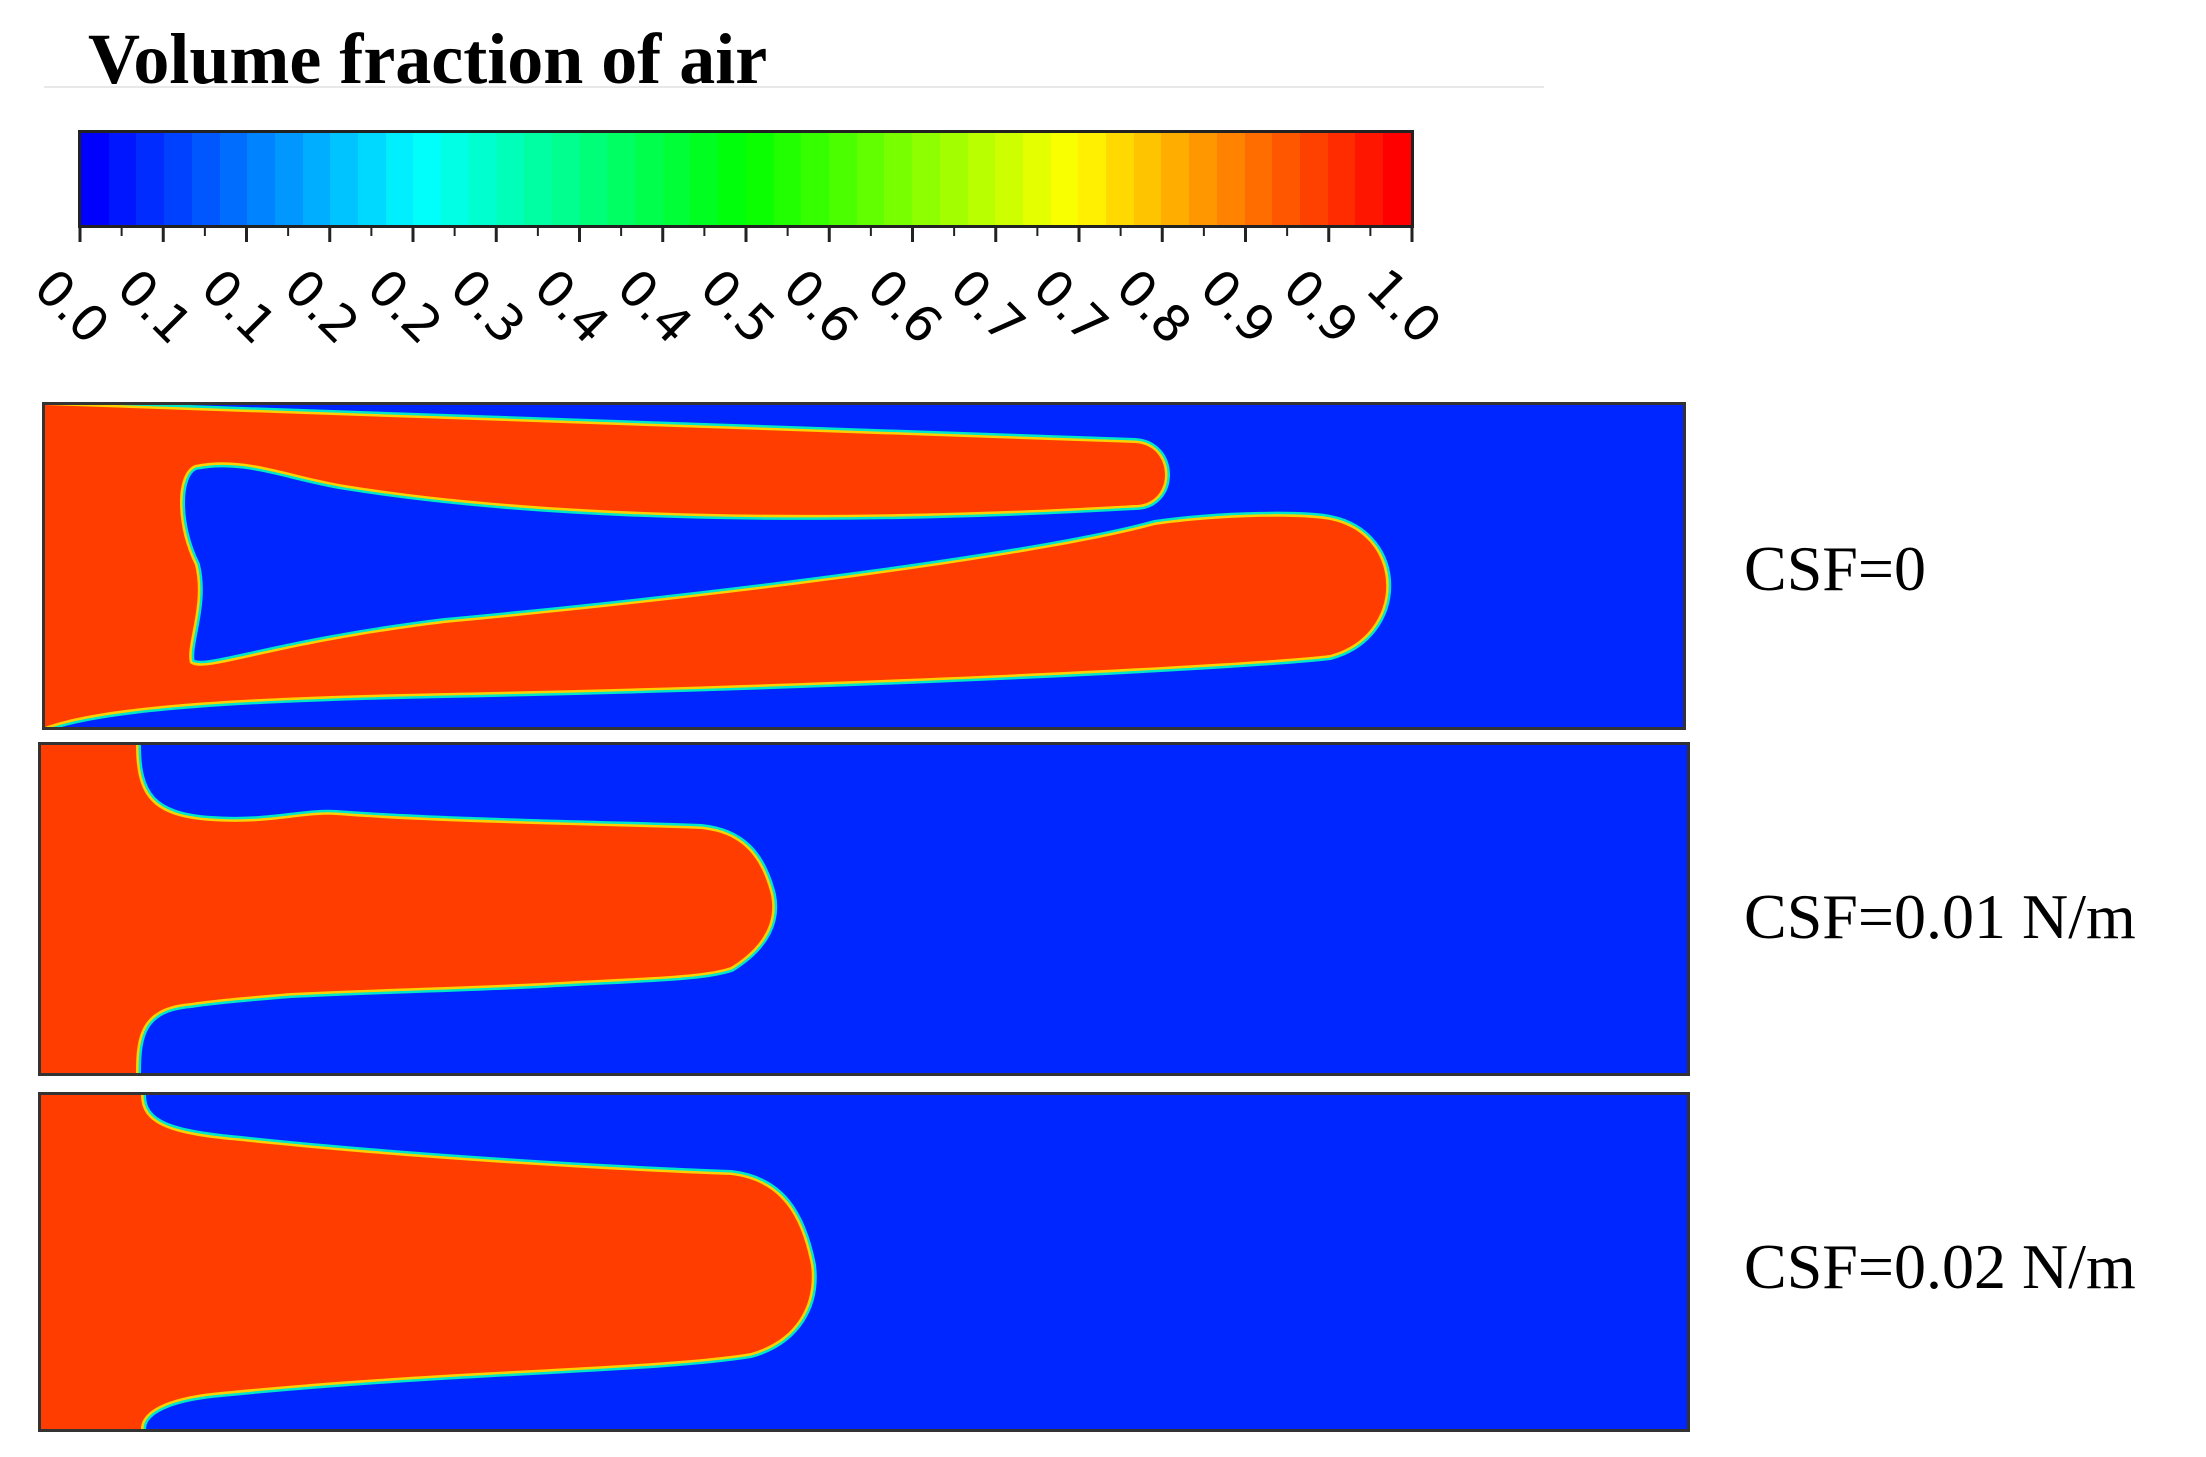  I want to click on colorbar-tick-label: 0.0, so click(71, 307).